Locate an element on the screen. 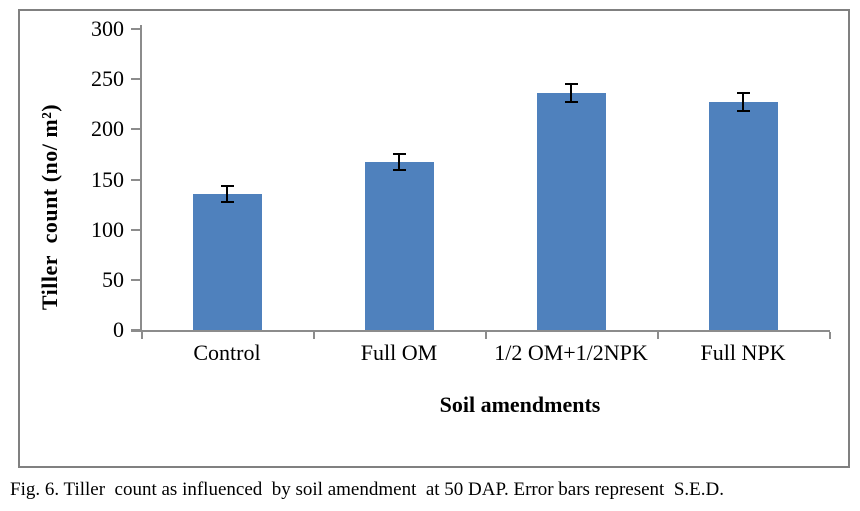 This screenshot has width=860, height=511. x-tick-label: Full OM is located at coordinates (399, 352).